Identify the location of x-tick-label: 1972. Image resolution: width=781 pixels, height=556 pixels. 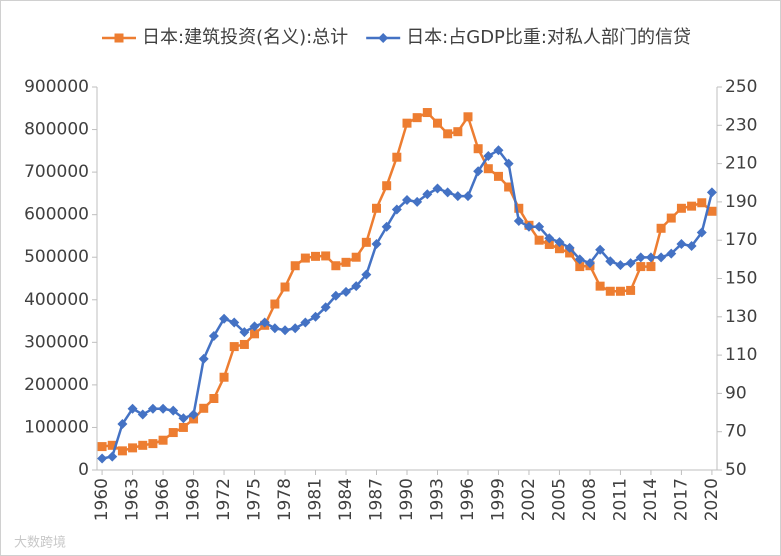
(224, 499).